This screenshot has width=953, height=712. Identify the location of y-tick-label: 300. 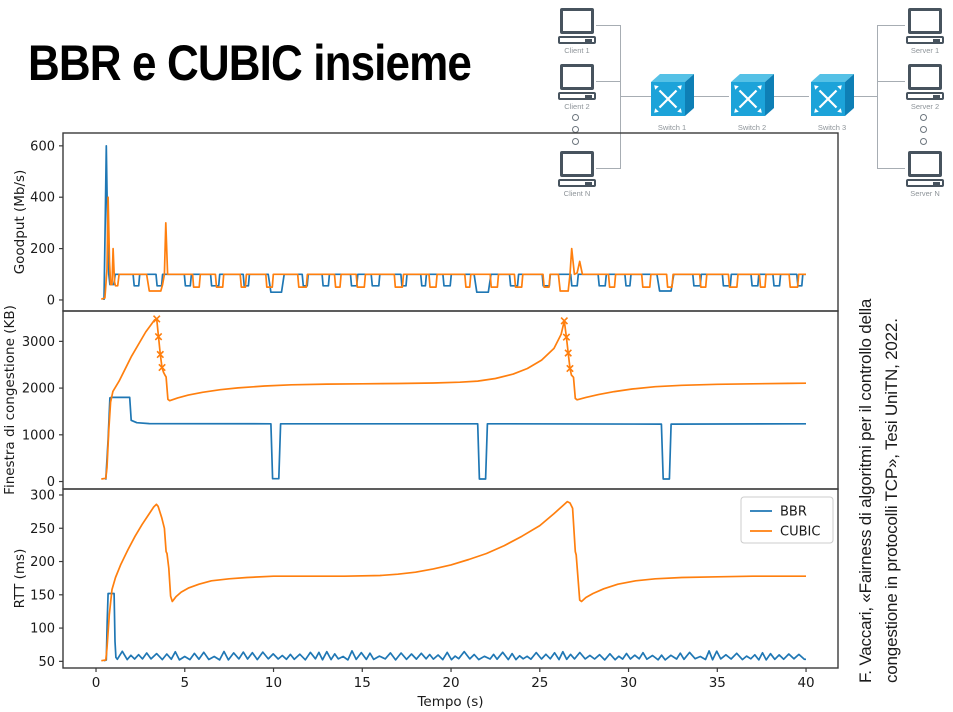
(42, 495).